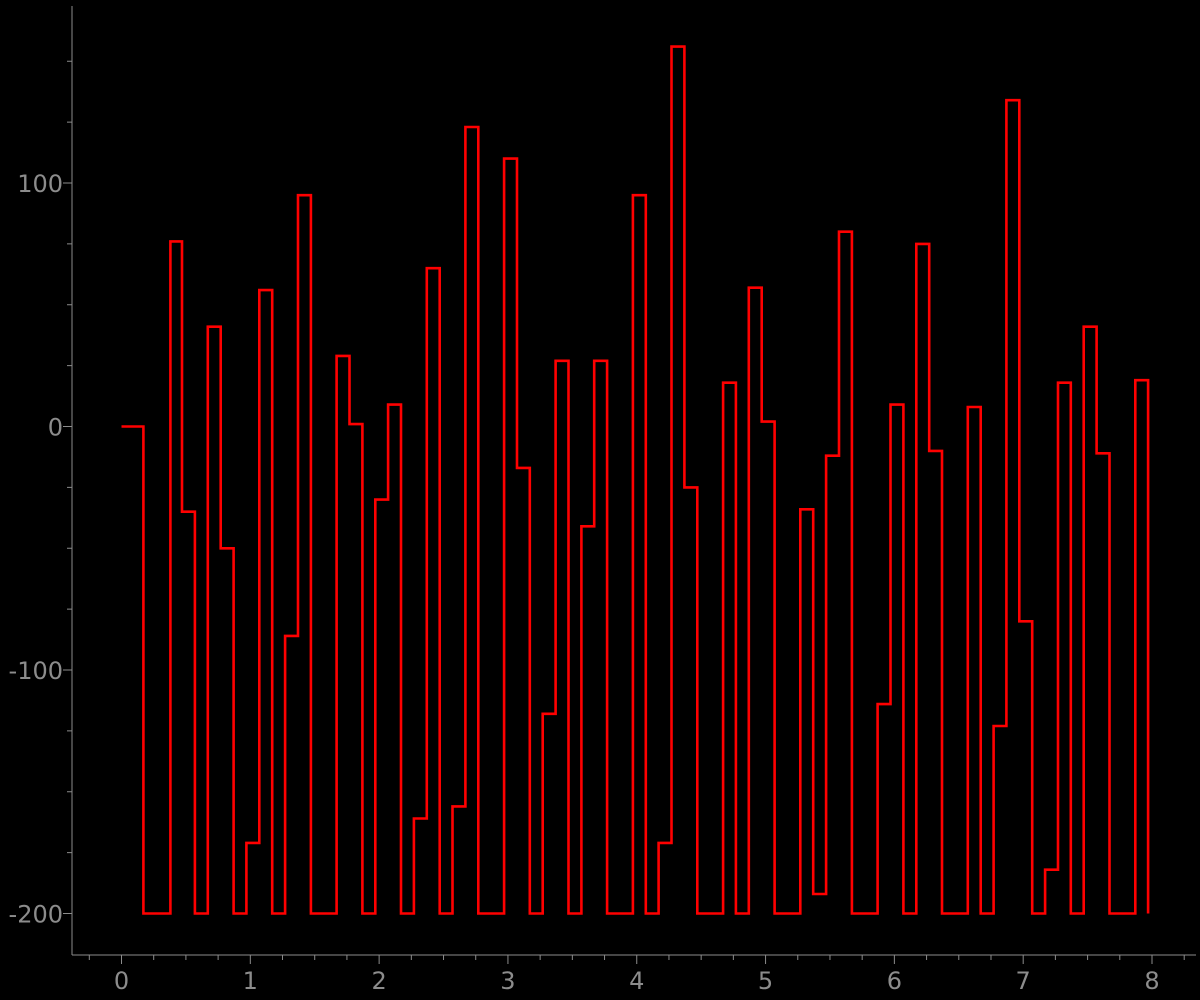 The width and height of the screenshot is (1200, 1000). Describe the element at coordinates (40, 184) in the screenshot. I see `y-tick-label: 100` at that location.